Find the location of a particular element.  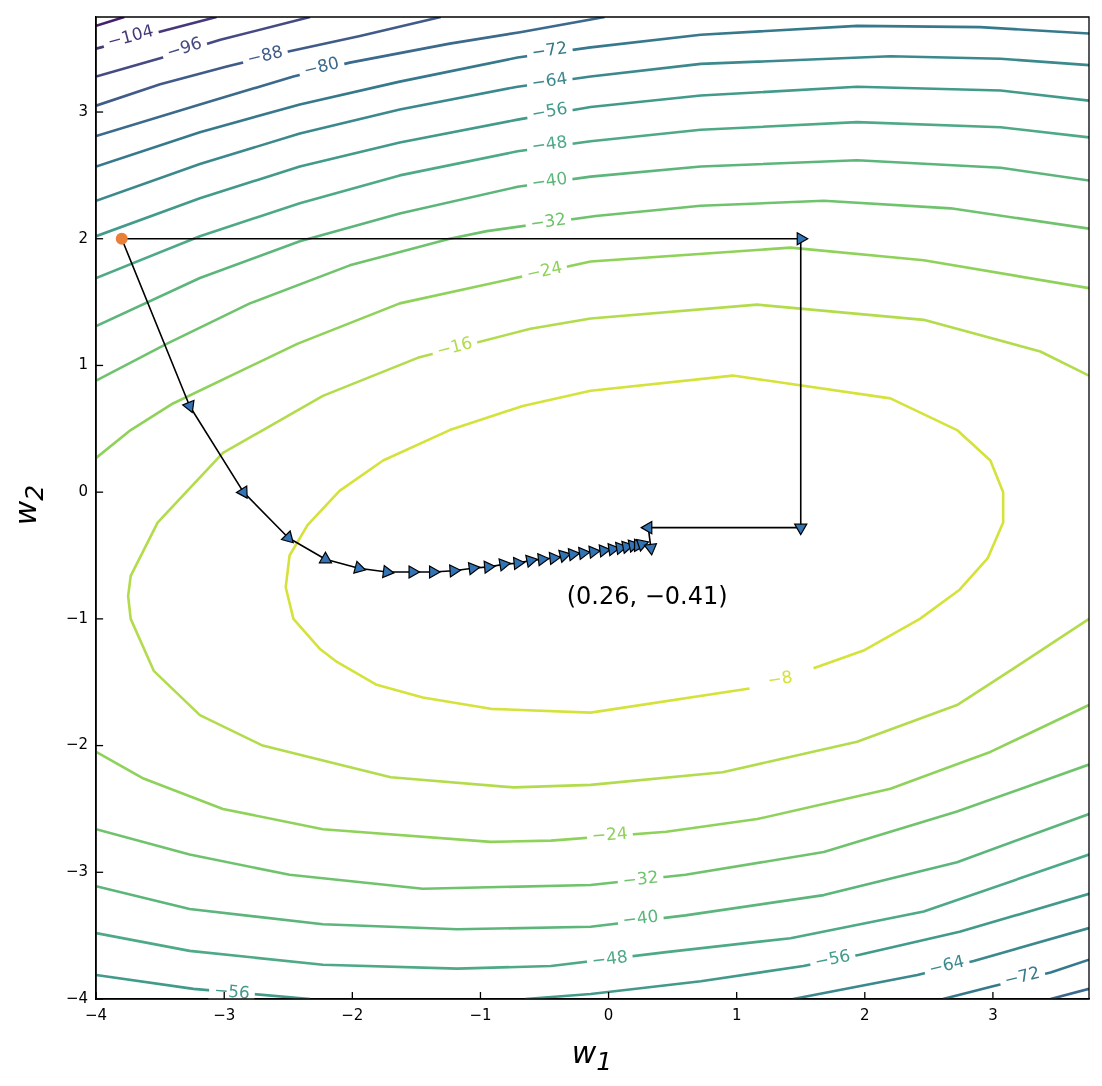

annotation: −16 is located at coordinates (454, 346).